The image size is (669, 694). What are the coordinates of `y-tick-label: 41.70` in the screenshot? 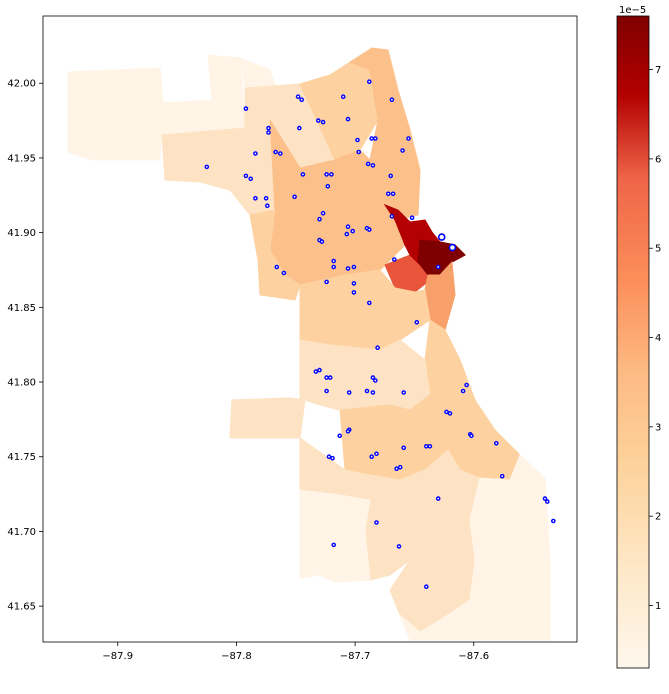 It's located at (21, 532).